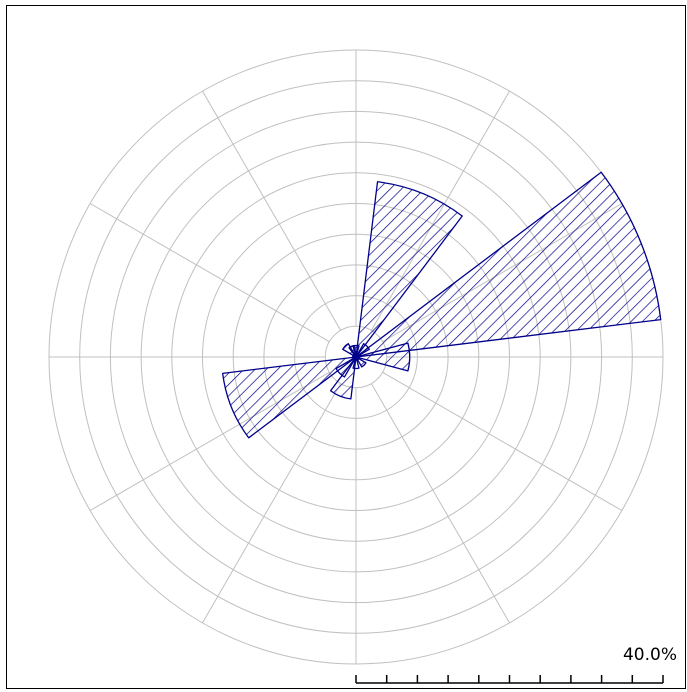 This screenshot has height=692, width=687. I want to click on center-dot, so click(356, 357).